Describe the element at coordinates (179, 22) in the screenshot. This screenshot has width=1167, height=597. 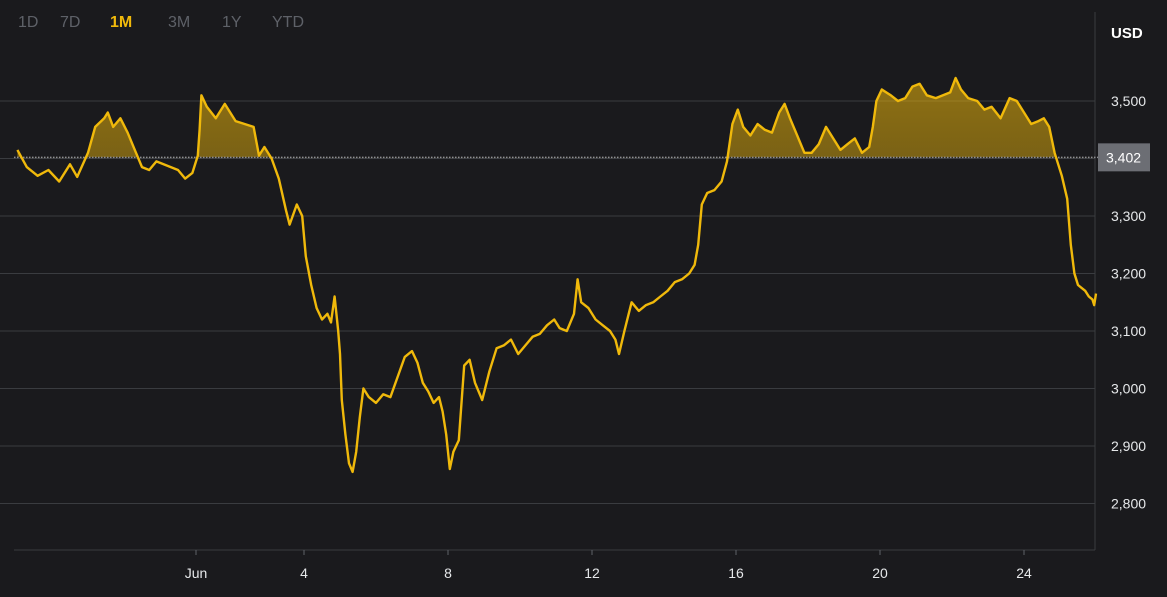
I see `tab-3m: 3M` at that location.